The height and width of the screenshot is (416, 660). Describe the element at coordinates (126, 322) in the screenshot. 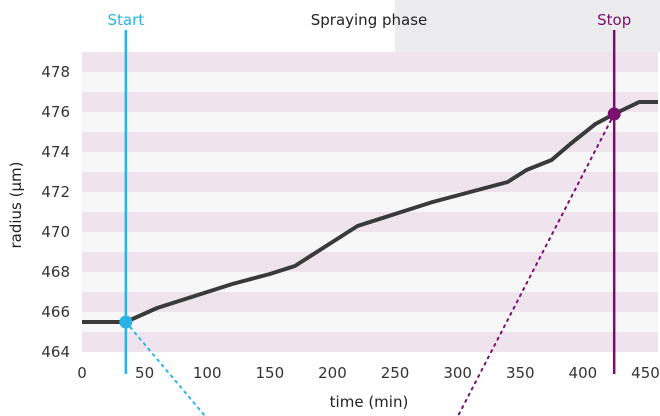

I see `marker-point-start` at that location.